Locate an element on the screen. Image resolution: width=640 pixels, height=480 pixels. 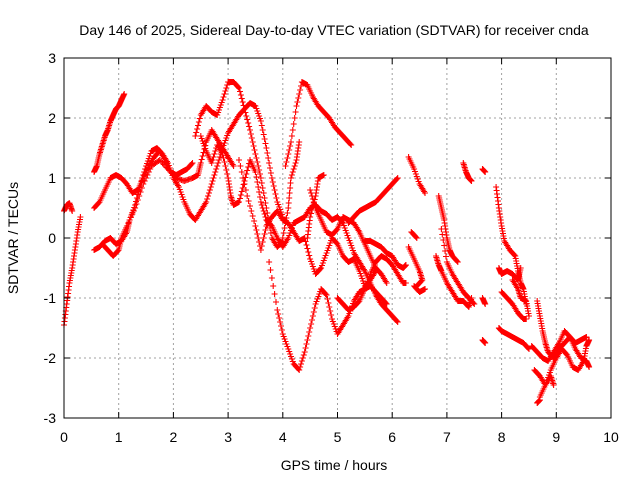
x-tick-label: 4 is located at coordinates (283, 437).